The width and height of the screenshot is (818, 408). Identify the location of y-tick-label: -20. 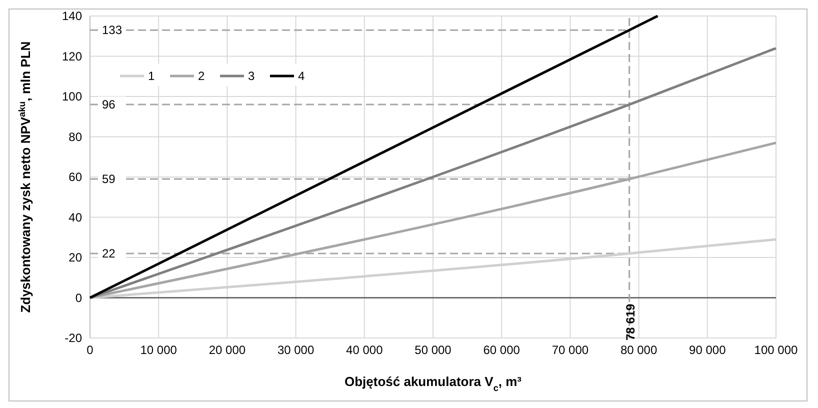
(73, 338).